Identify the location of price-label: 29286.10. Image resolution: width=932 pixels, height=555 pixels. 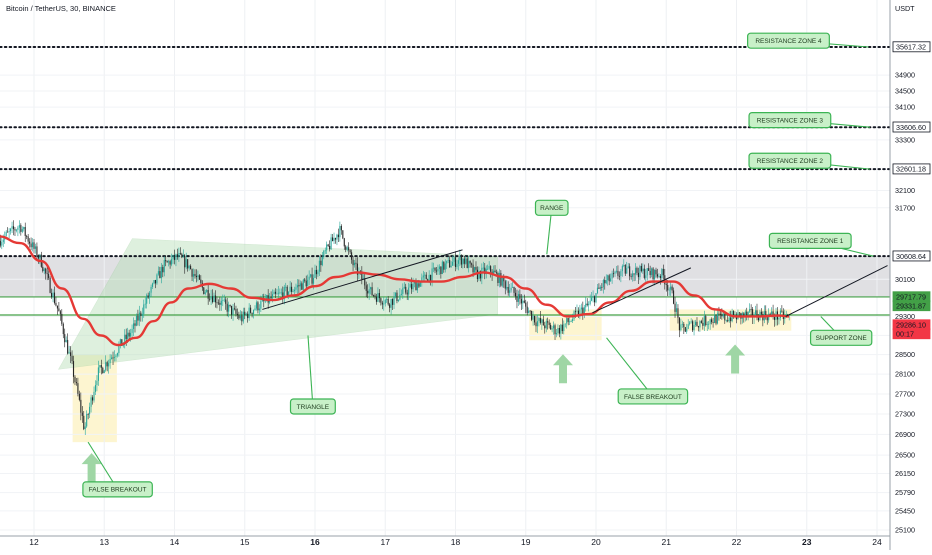
(911, 325).